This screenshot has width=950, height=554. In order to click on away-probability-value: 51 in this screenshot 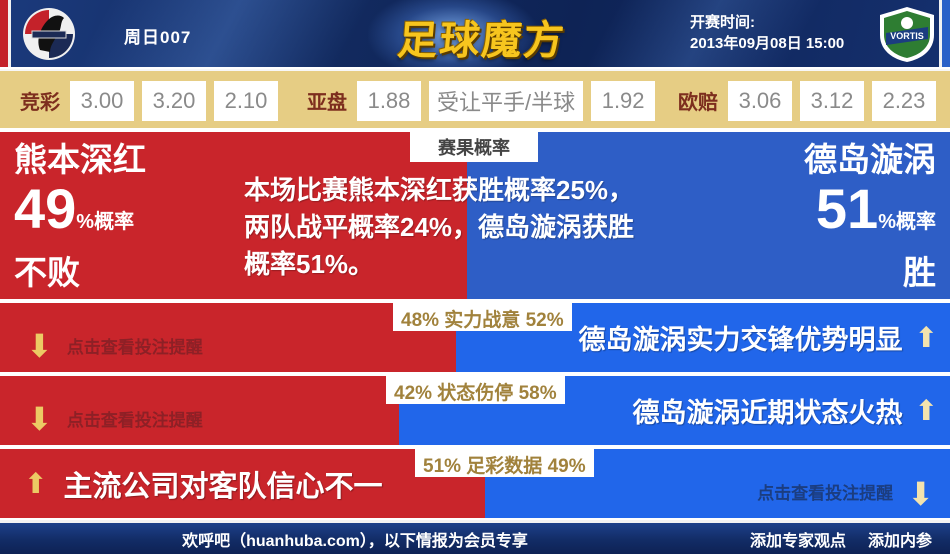, I will do `click(847, 208)`.